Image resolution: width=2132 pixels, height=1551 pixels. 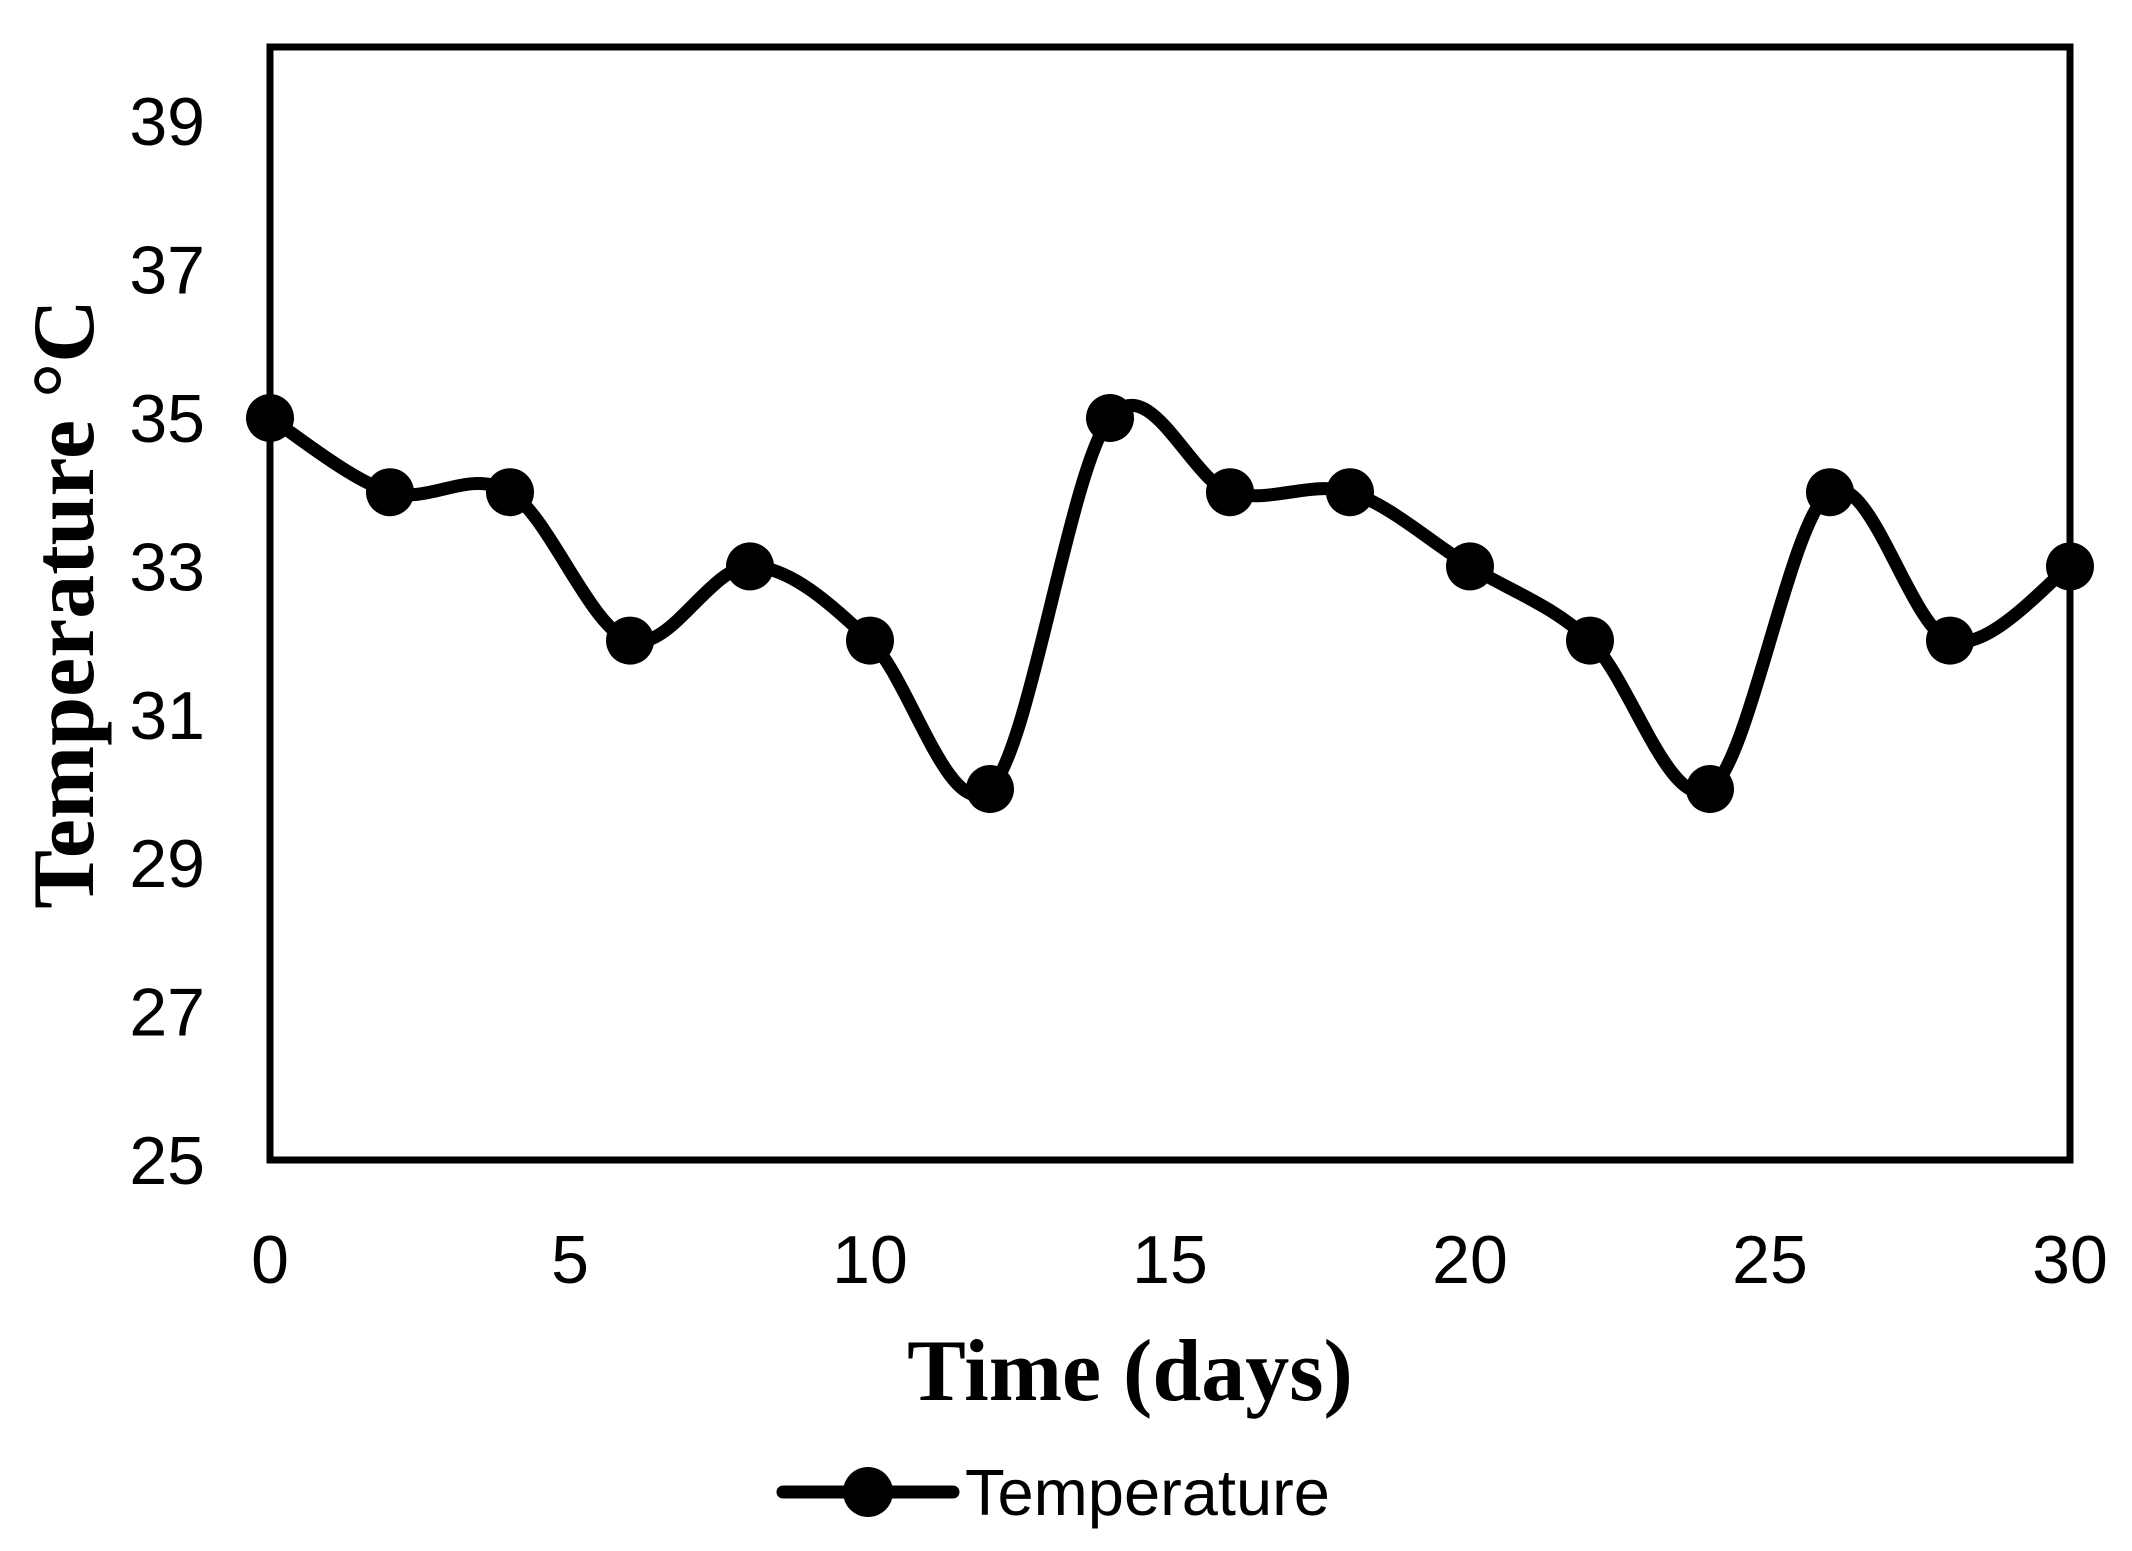 I want to click on x-tick-label: 30, so click(x=2070, y=1260).